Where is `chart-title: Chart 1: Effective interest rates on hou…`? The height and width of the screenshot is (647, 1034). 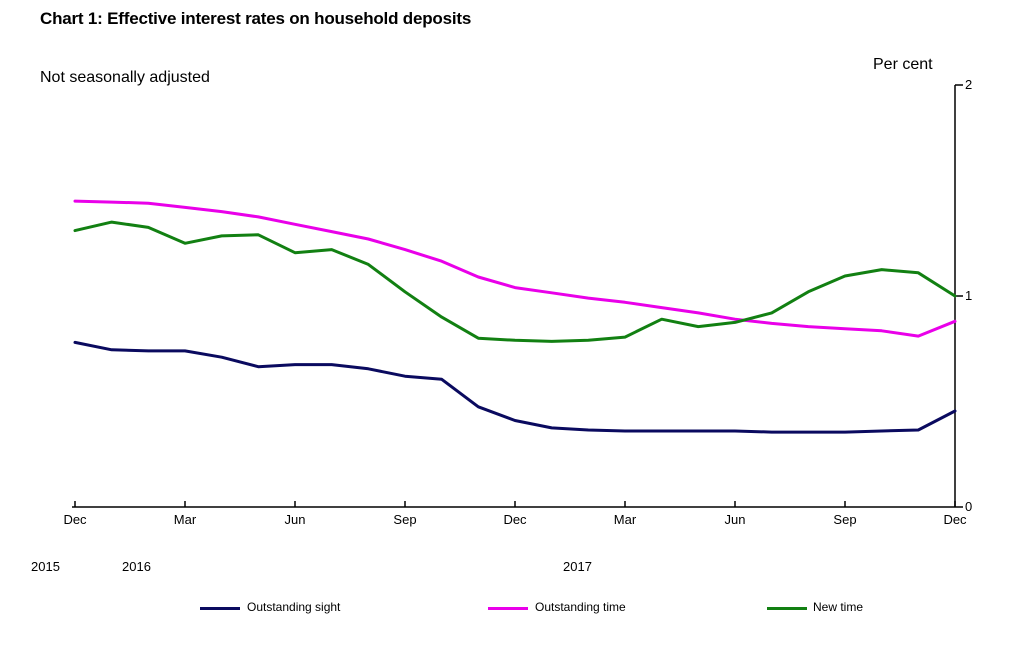 chart-title: Chart 1: Effective interest rates on hou… is located at coordinates (256, 18).